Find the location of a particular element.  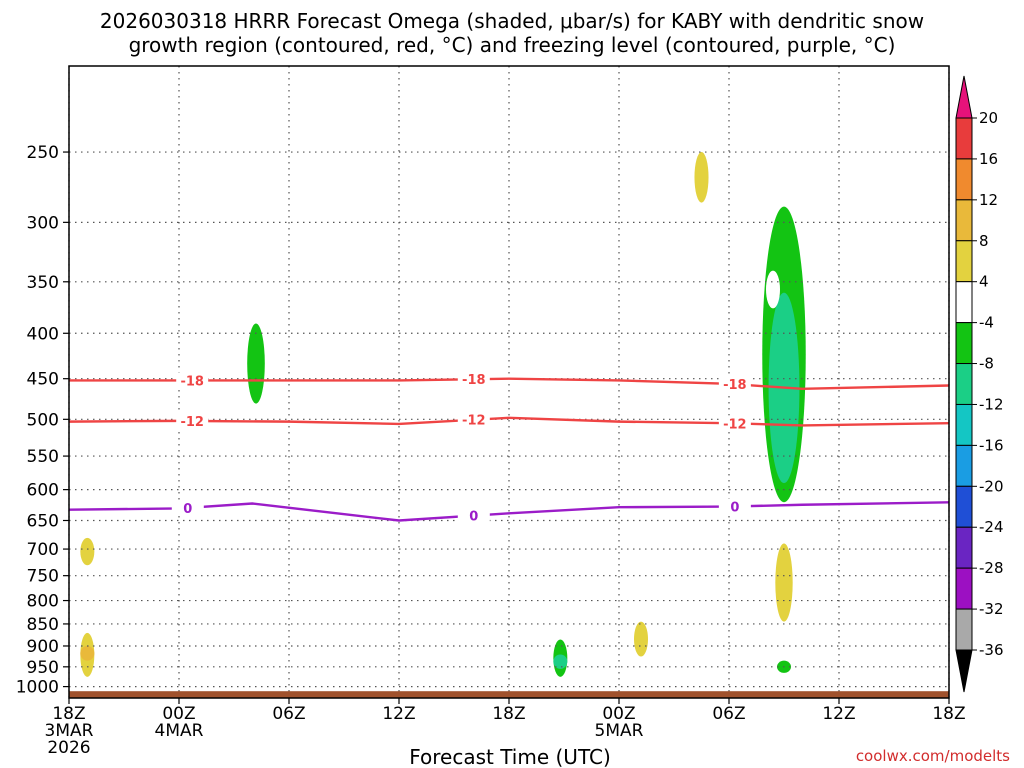

x-tick-label-1-0: 00Z is located at coordinates (178, 714).